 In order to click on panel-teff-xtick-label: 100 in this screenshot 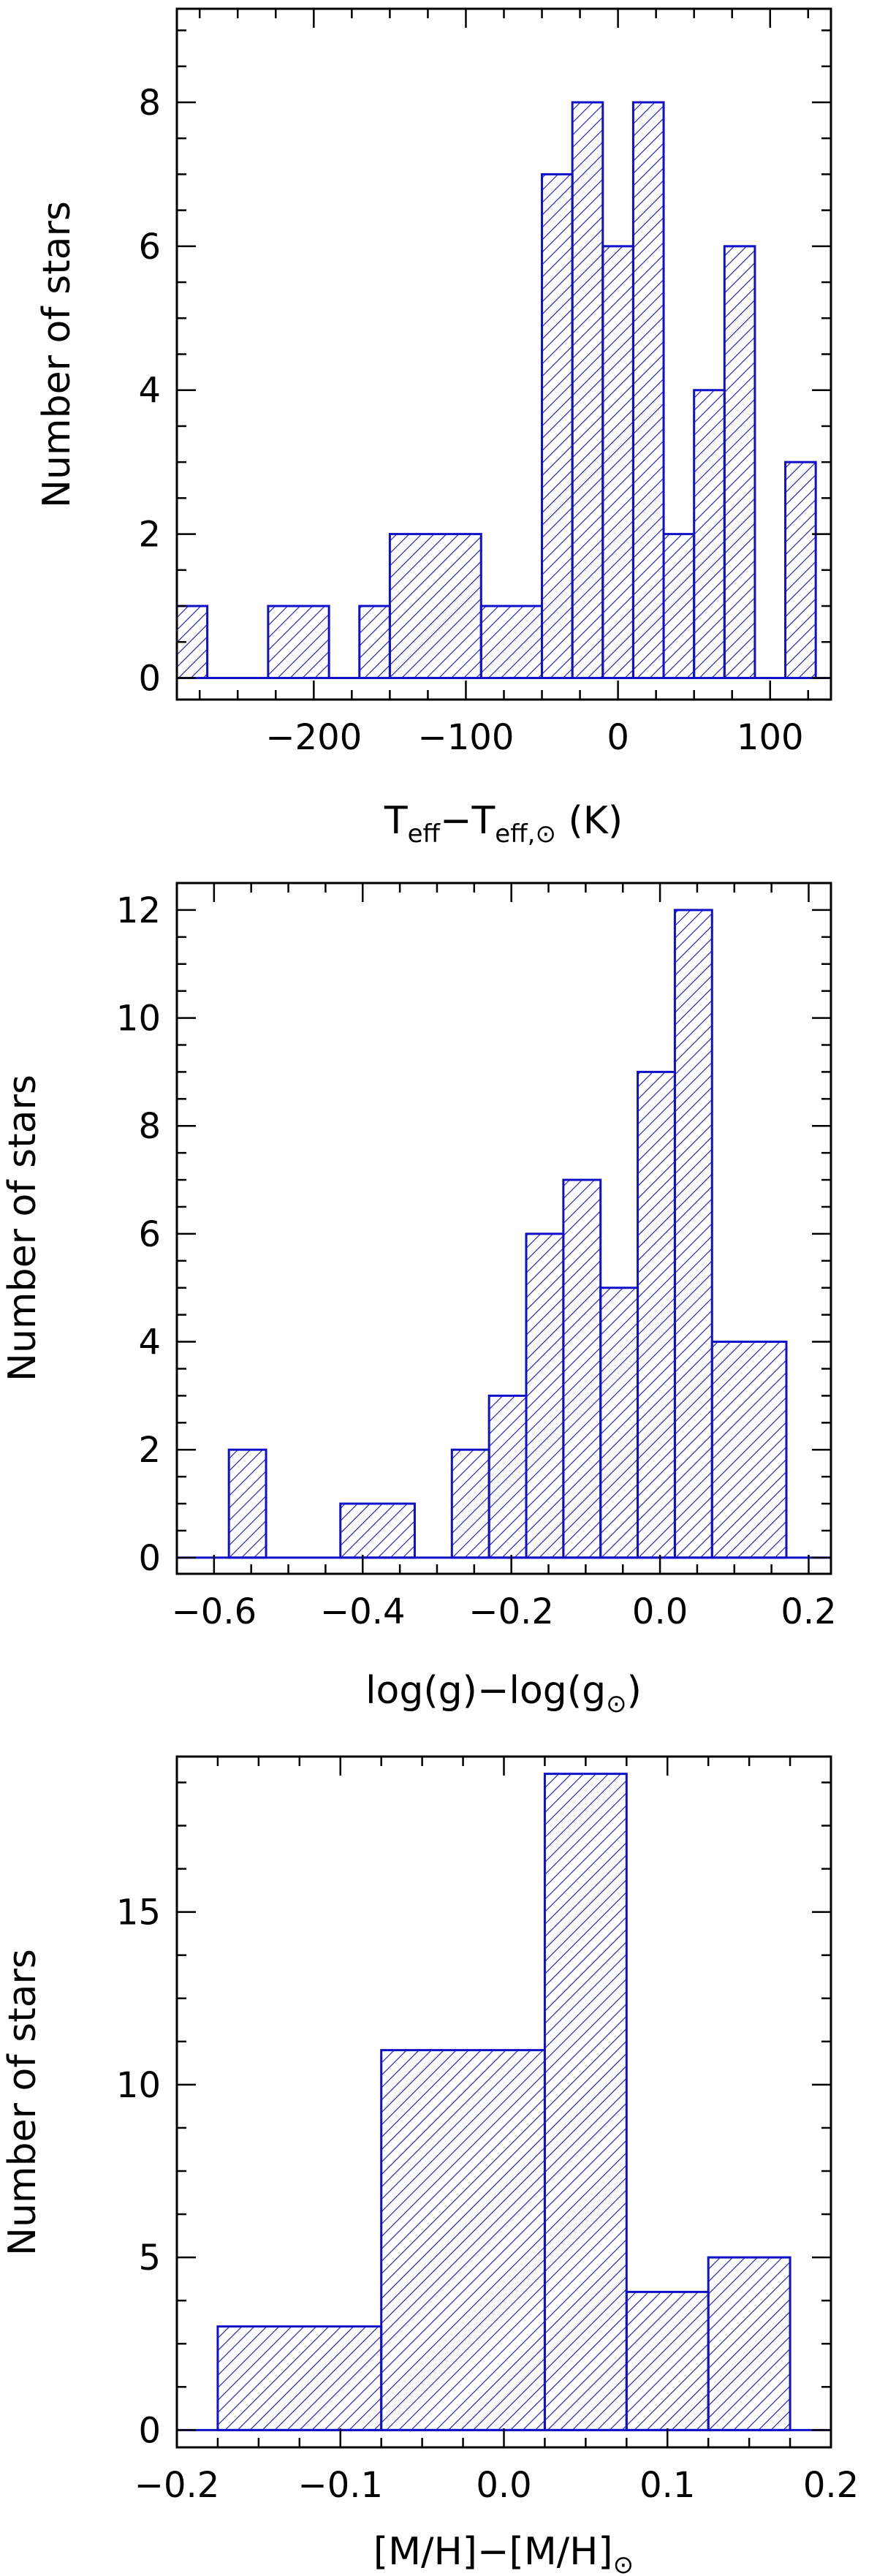, I will do `click(771, 737)`.